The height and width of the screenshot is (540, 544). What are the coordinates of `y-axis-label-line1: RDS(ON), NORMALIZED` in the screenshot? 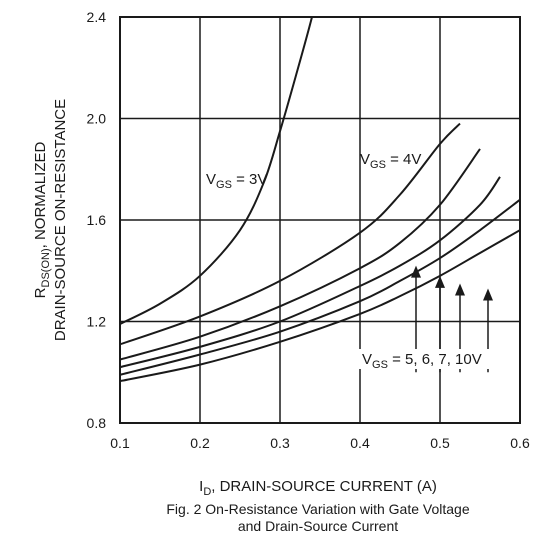 It's located at (42, 220).